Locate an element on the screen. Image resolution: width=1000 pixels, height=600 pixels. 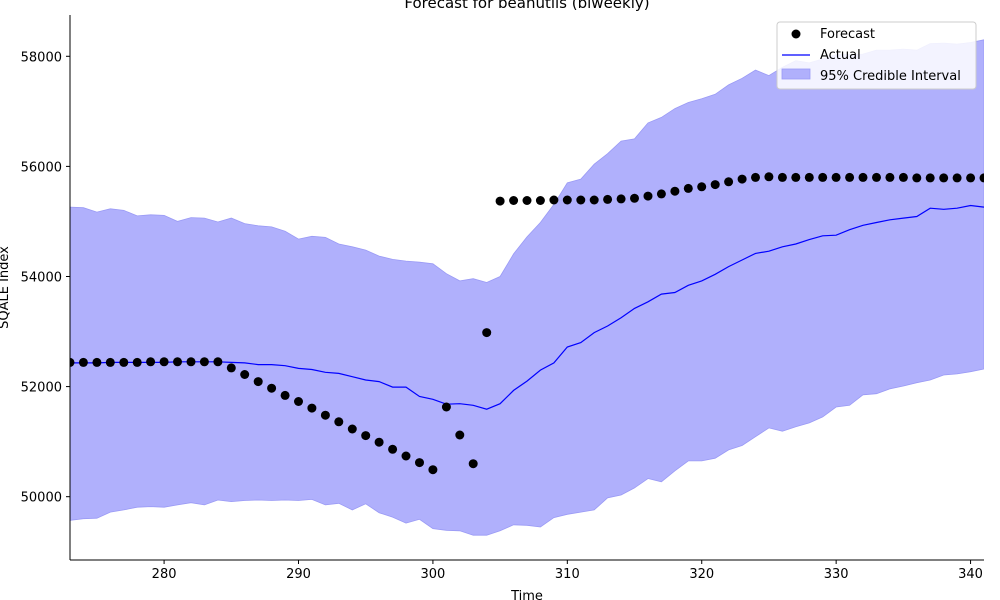
legend-forecast-marker is located at coordinates (796, 34).